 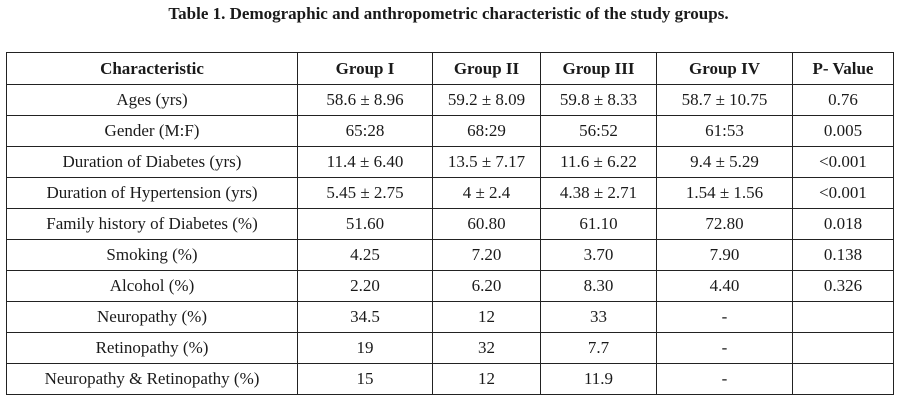 What do you see at coordinates (724, 224) in the screenshot?
I see `group-iv-cell: 72.80` at bounding box center [724, 224].